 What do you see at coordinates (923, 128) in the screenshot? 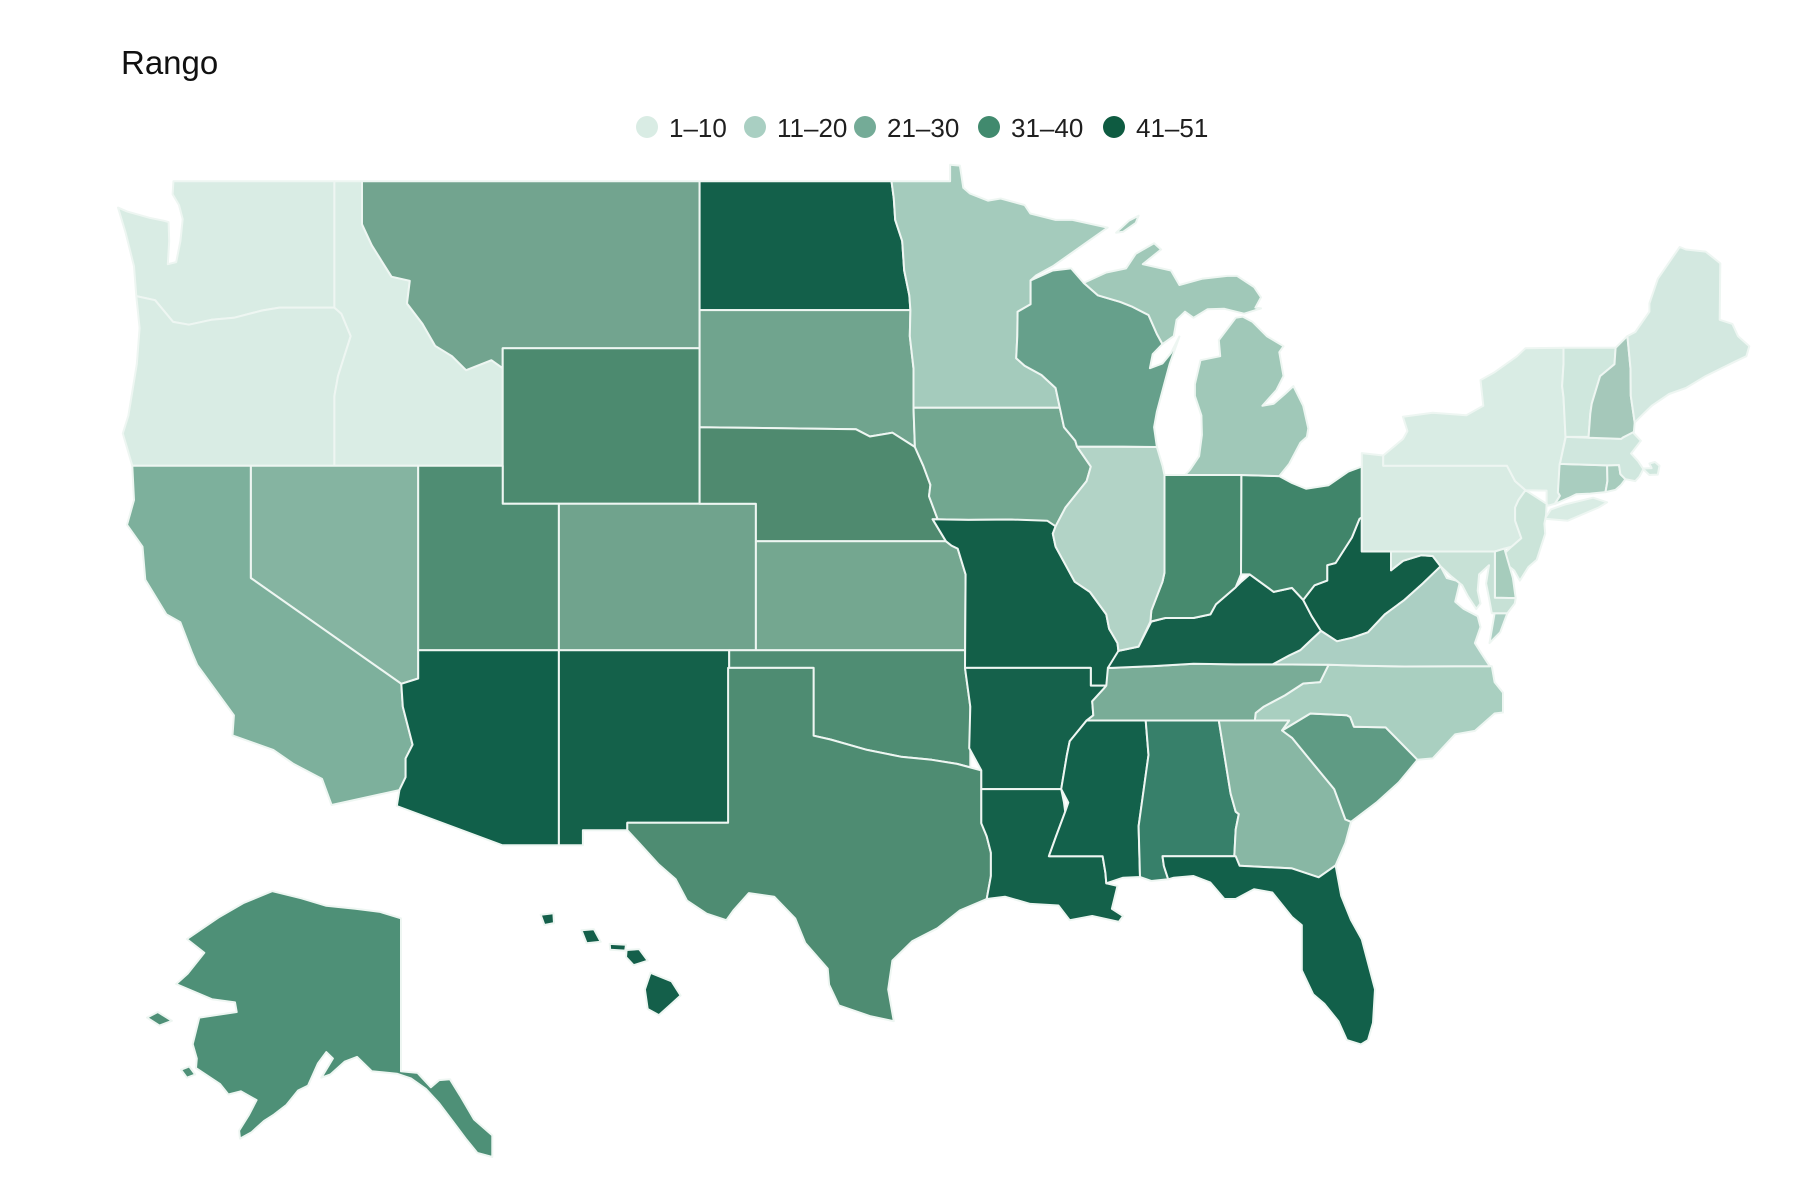
I see `svg-text: 21–30` at bounding box center [923, 128].